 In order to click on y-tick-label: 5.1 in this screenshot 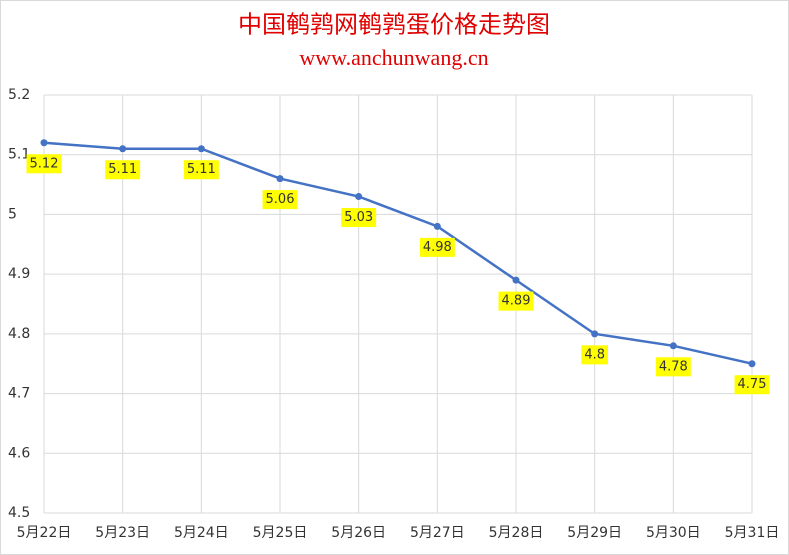, I will do `click(19, 155)`.